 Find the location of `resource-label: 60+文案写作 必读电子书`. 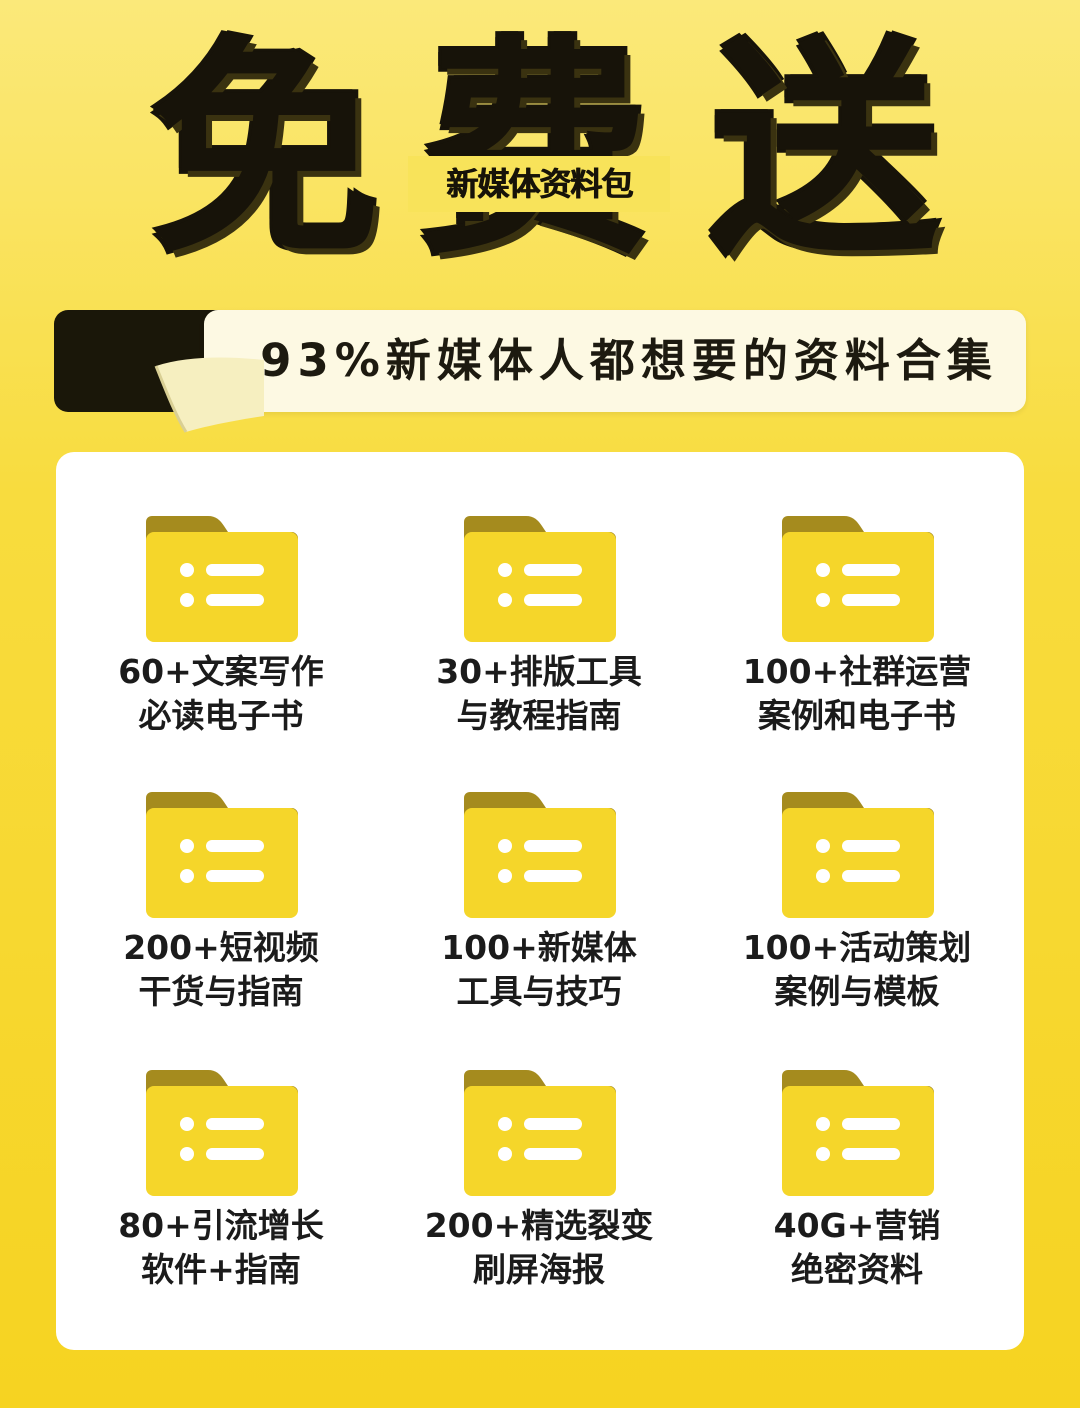

resource-label: 60+文案写作 必读电子书 is located at coordinates (221, 694).